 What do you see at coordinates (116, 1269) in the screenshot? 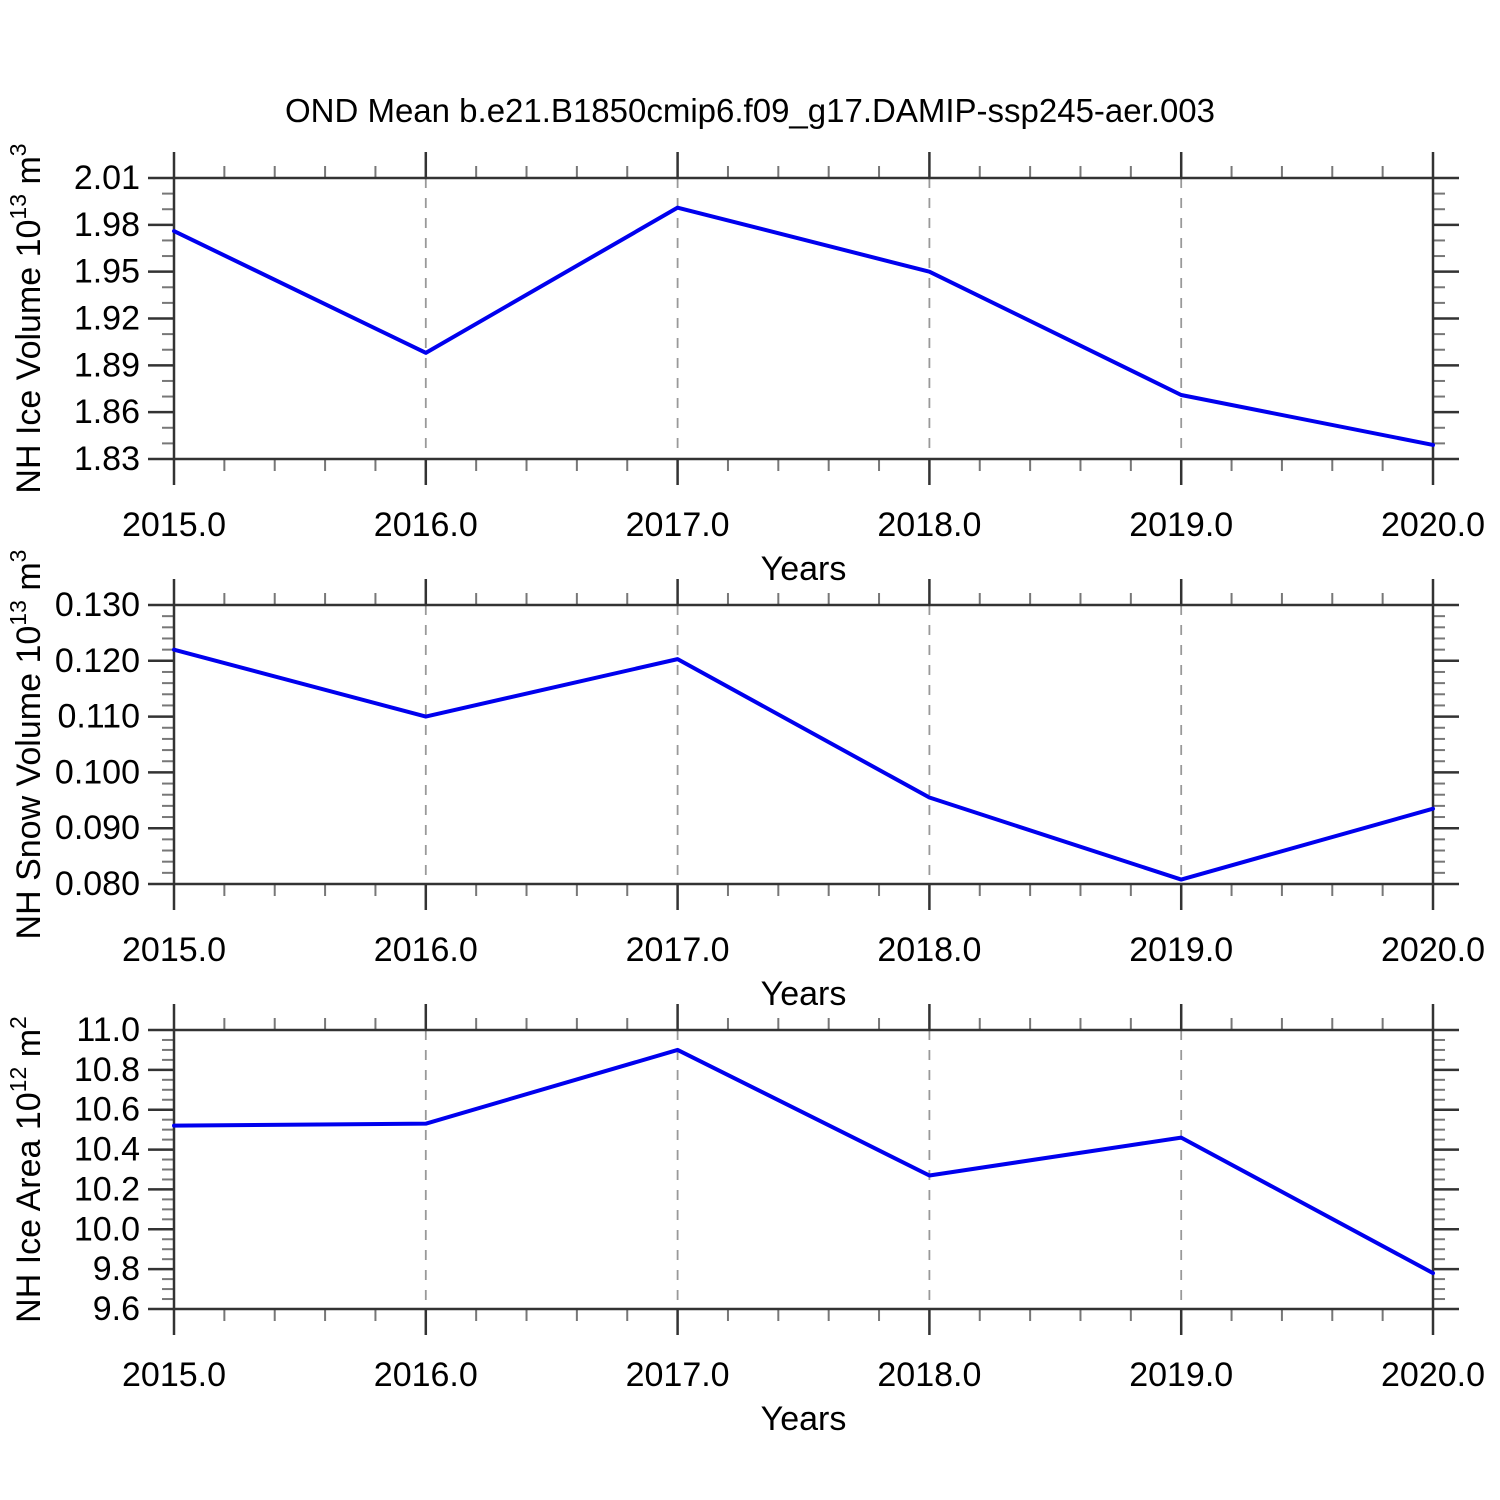
I see `y-tick-label: 9.8` at bounding box center [116, 1269].